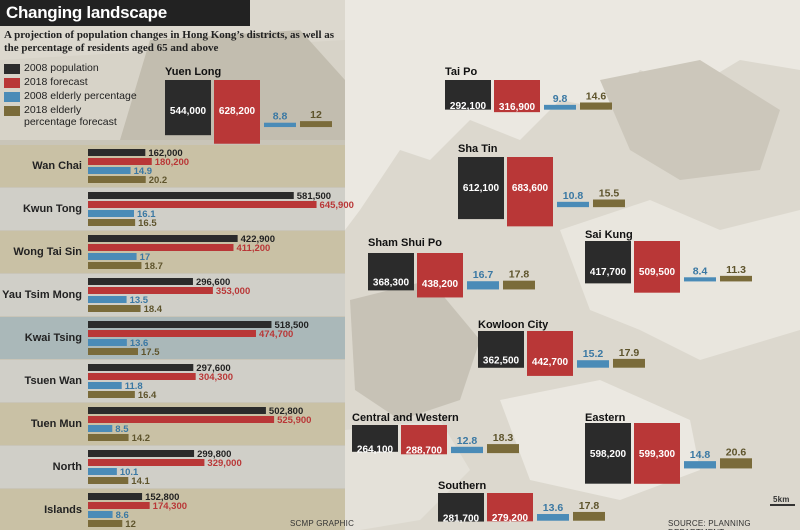 The width and height of the screenshot is (800, 530). I want to click on category-label: Tuen Mun, so click(56, 424).